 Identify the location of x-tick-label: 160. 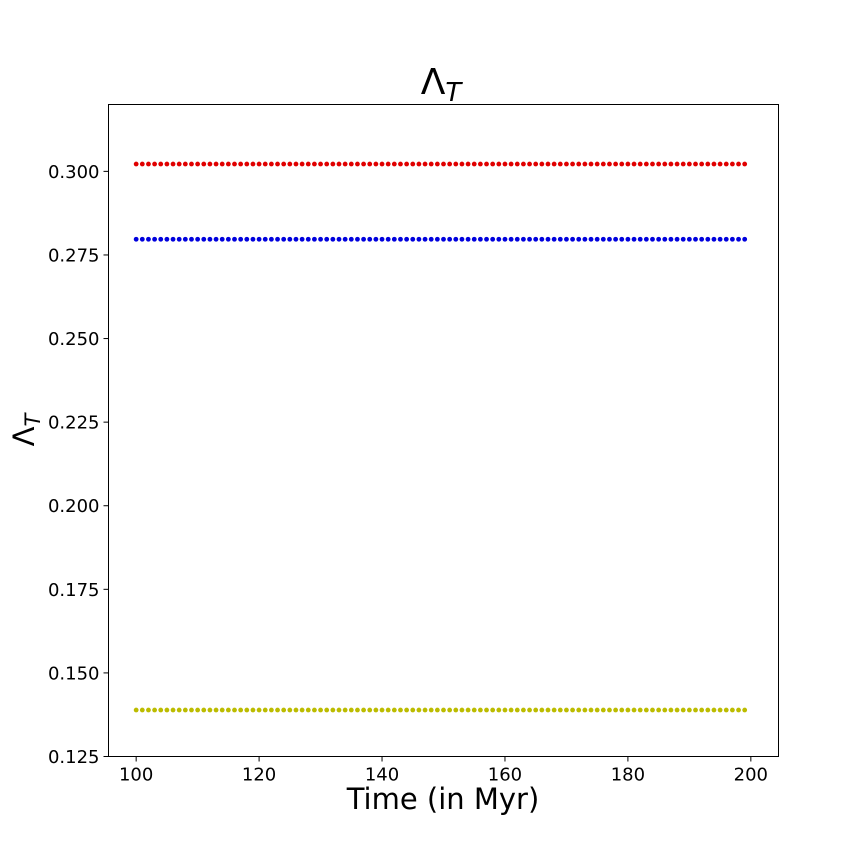
(505, 775).